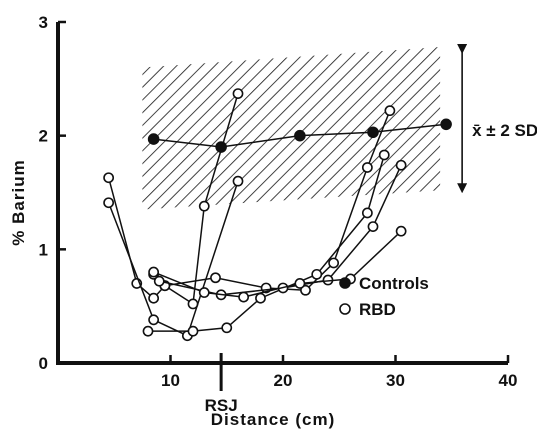  I want to click on y-axis-label: % Barium, so click(18, 202).